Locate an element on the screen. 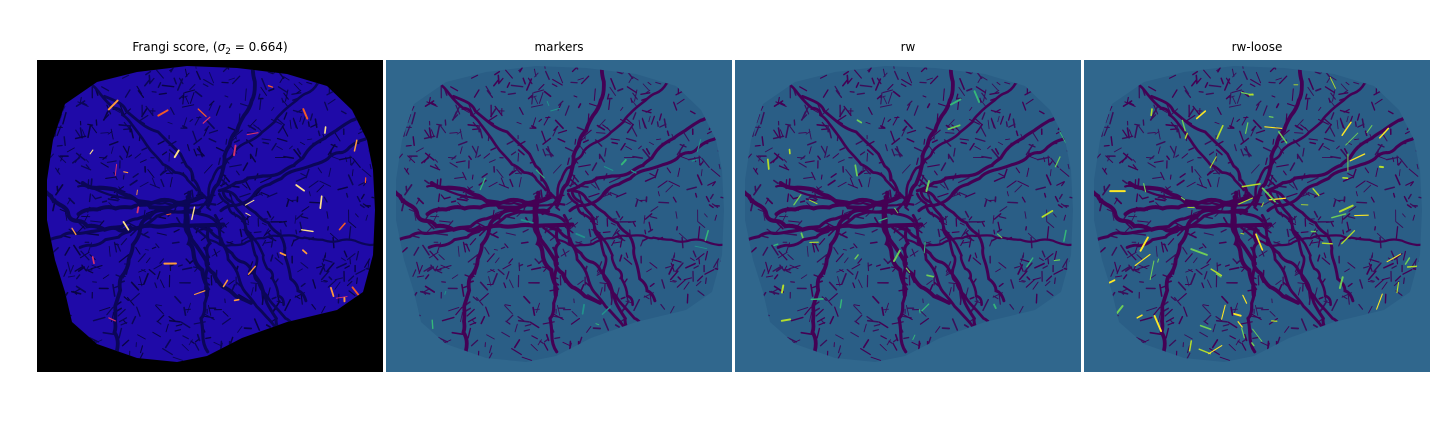 This screenshot has width=1440, height=432. title-prefix: Frangi score, ( is located at coordinates (175, 47).